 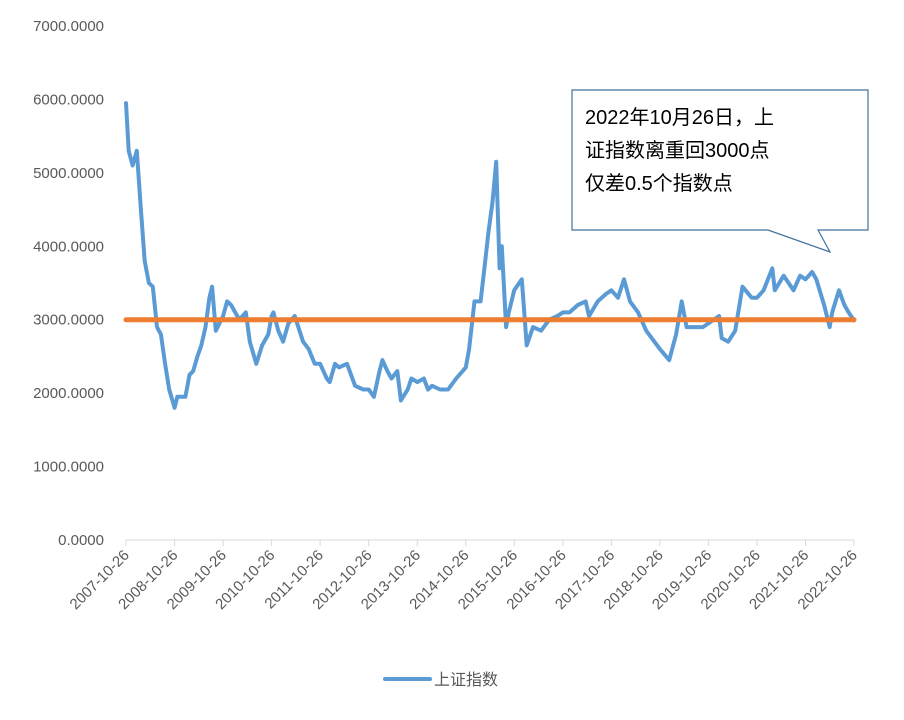 What do you see at coordinates (68, 26) in the screenshot?
I see `y-tick-label: 7000.0000` at bounding box center [68, 26].